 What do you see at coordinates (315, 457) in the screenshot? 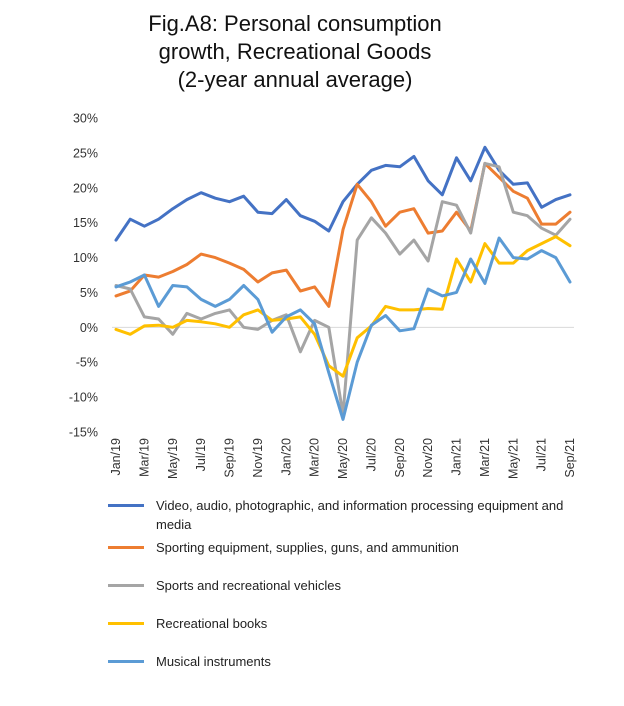
I see `x-tick-label: Mar/20` at bounding box center [315, 457].